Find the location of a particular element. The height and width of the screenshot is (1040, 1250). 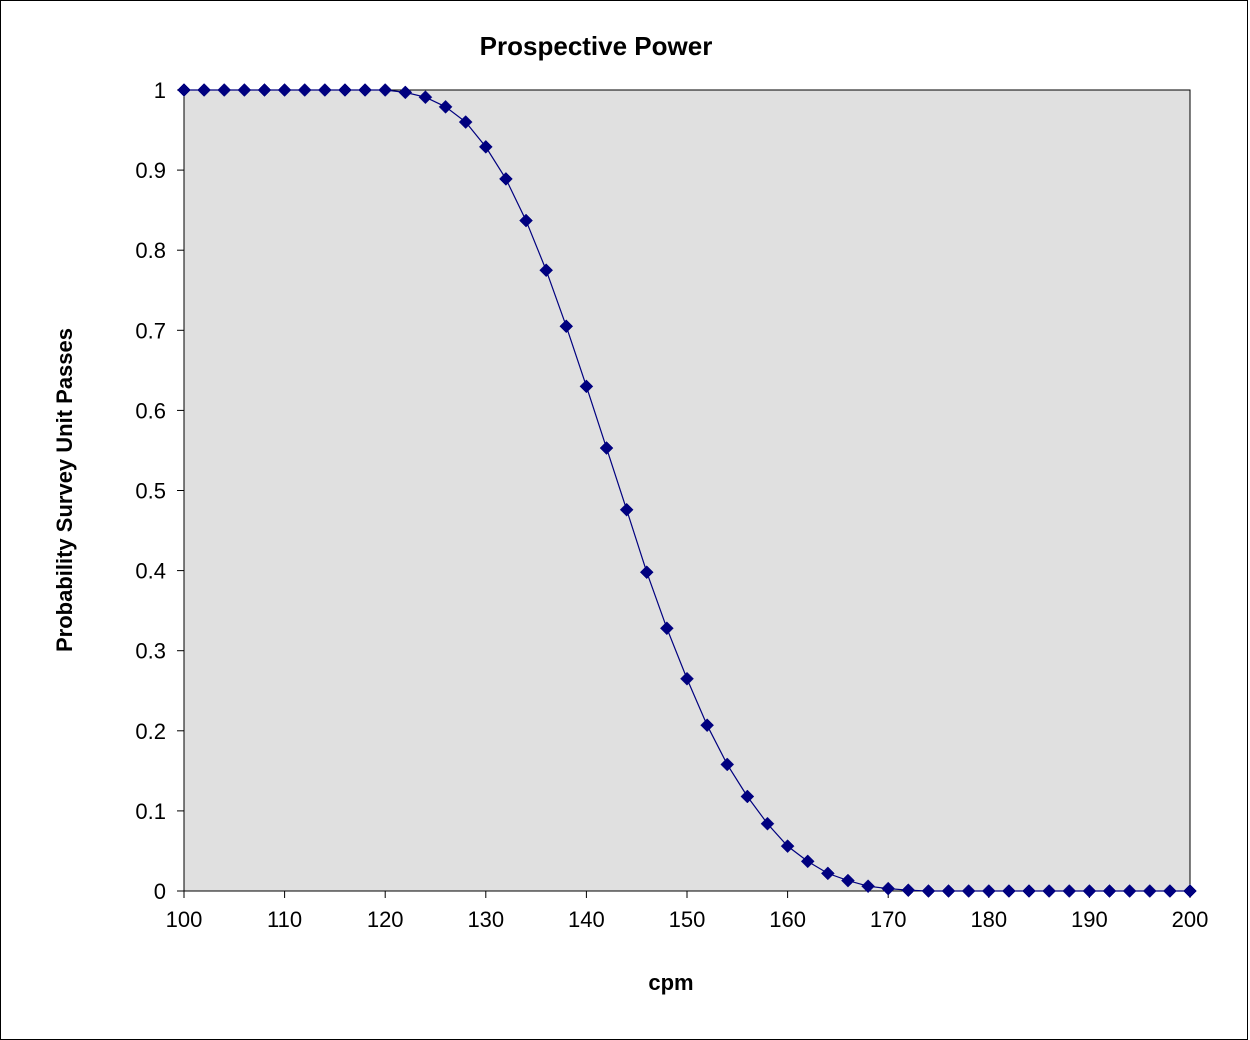

x-tick-label: 160 is located at coordinates (787, 919).